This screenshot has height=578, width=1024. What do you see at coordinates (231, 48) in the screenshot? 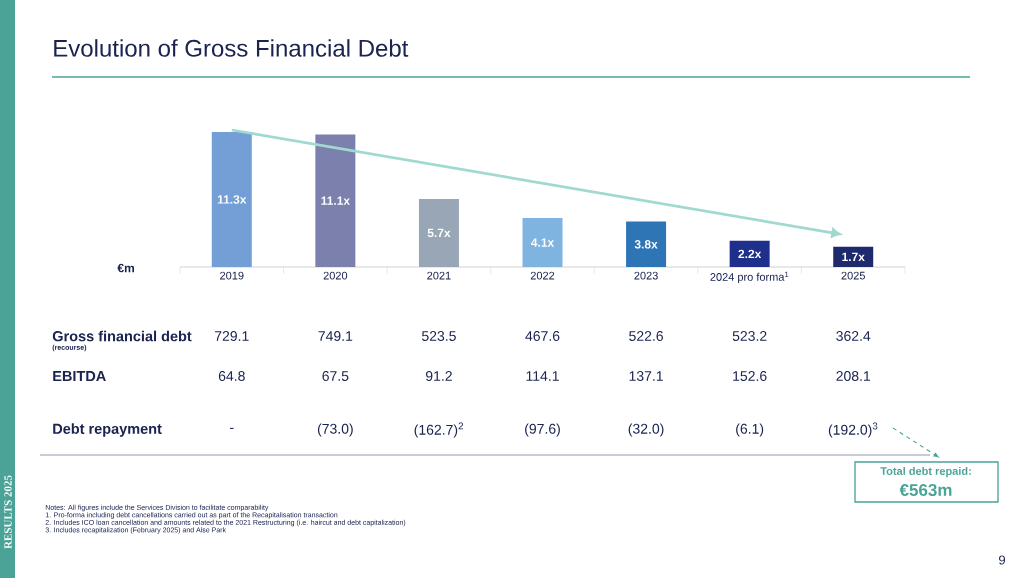
I see `chart-title: Evolution of Gross Financial Debt` at bounding box center [231, 48].